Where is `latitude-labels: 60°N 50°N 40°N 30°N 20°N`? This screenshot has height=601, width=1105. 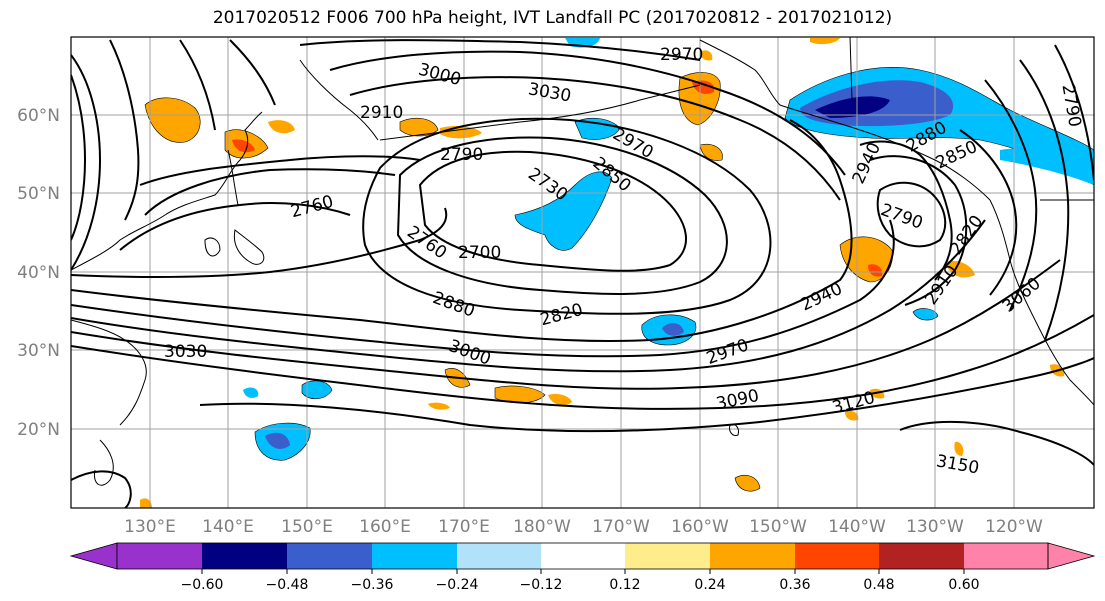
latitude-labels: 60°N 50°N 40°N 30°N 20°N is located at coordinates (38, 273).